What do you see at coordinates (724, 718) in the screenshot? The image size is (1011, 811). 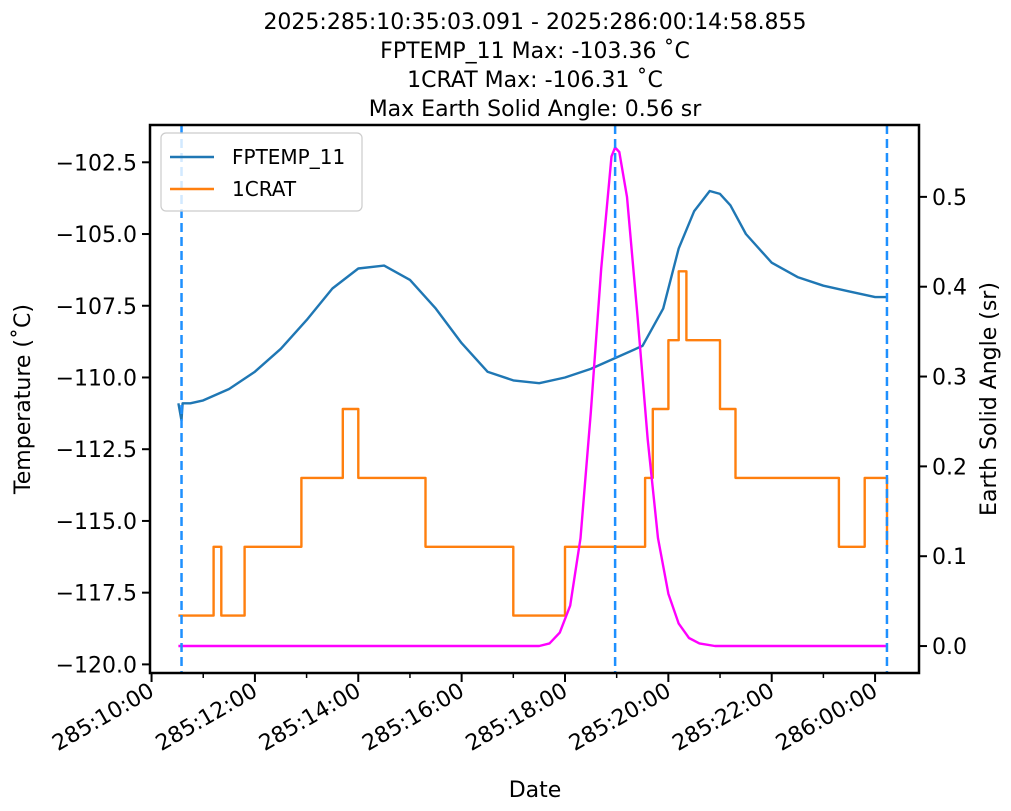 I see `x-tick-label: 285:22:00` at bounding box center [724, 718].